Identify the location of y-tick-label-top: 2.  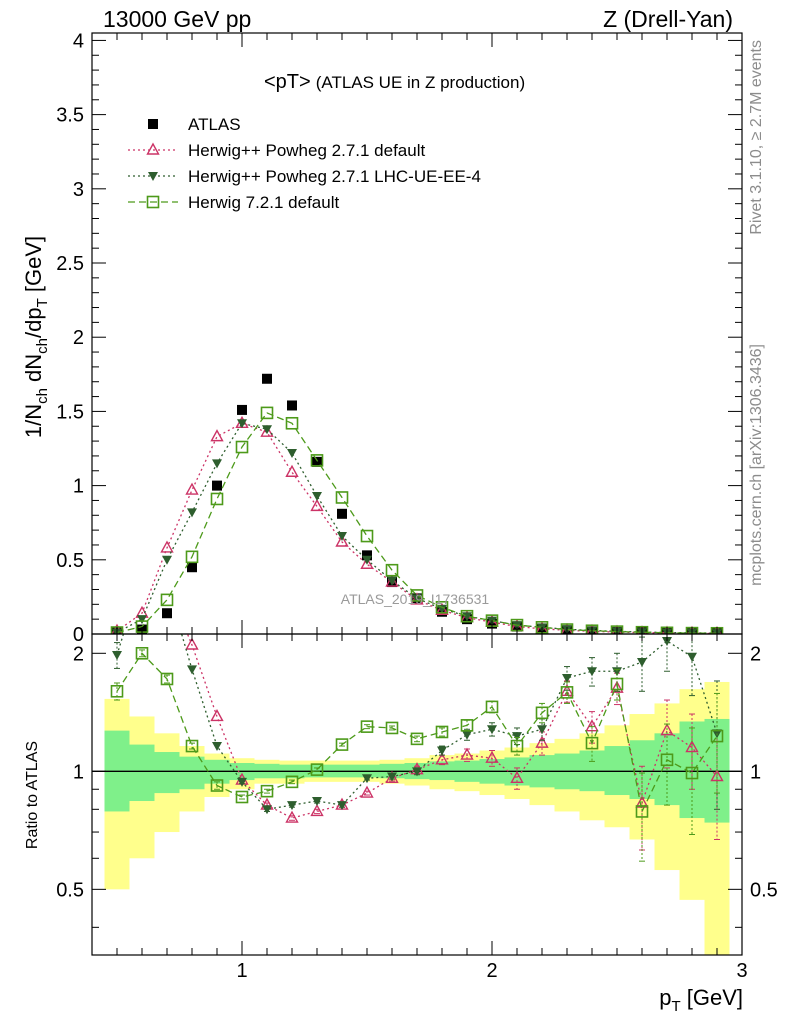
(78, 338).